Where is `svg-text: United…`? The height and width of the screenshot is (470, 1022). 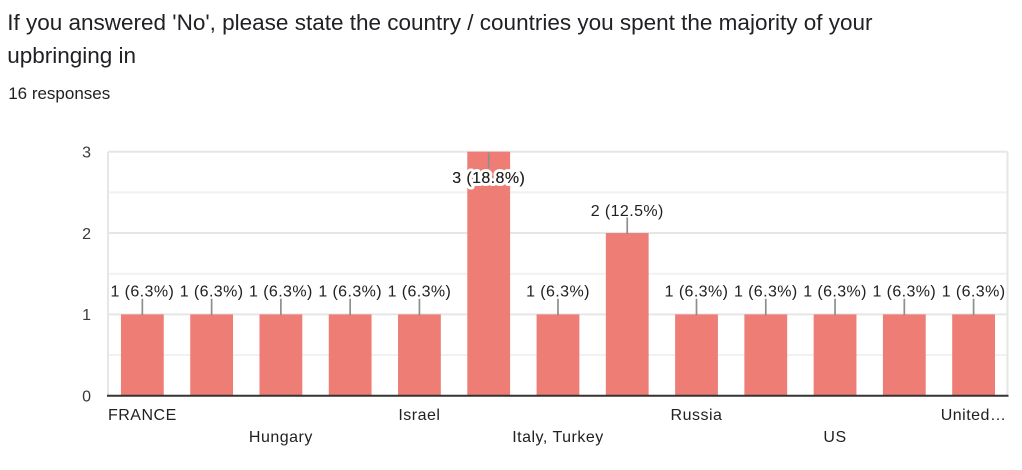 svg-text: United… is located at coordinates (974, 415).